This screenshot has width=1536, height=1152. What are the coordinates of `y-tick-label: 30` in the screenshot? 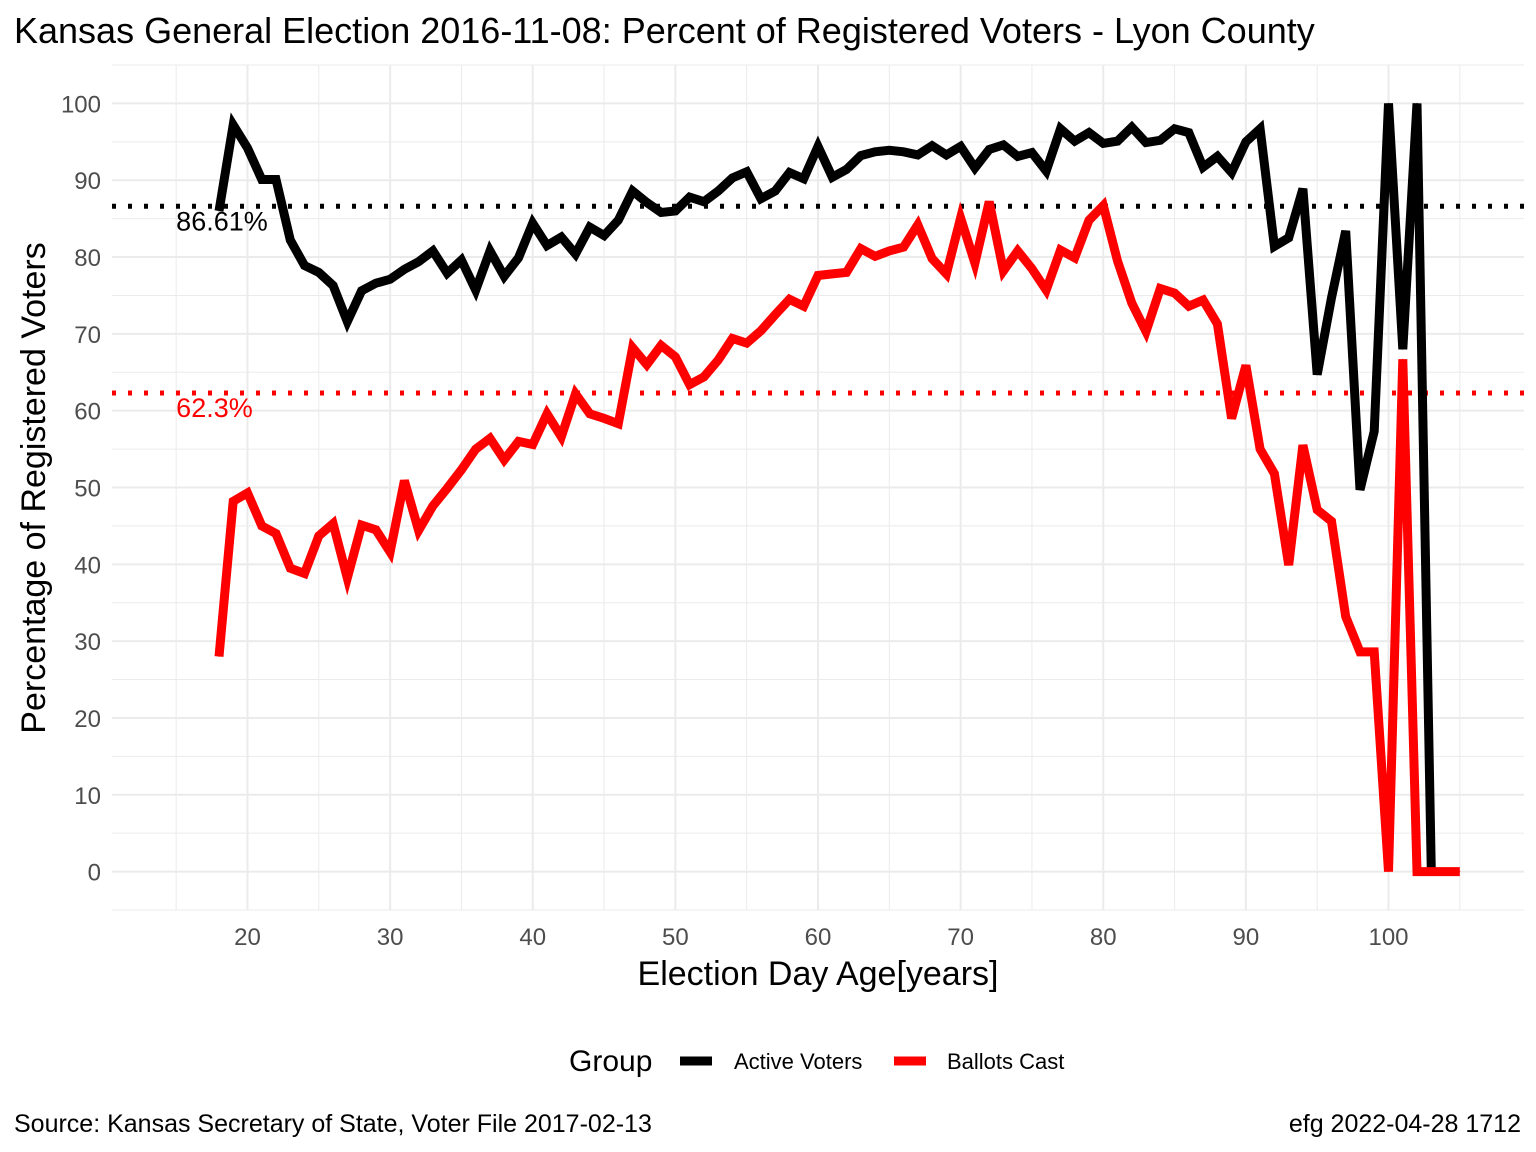 It's located at (87, 642).